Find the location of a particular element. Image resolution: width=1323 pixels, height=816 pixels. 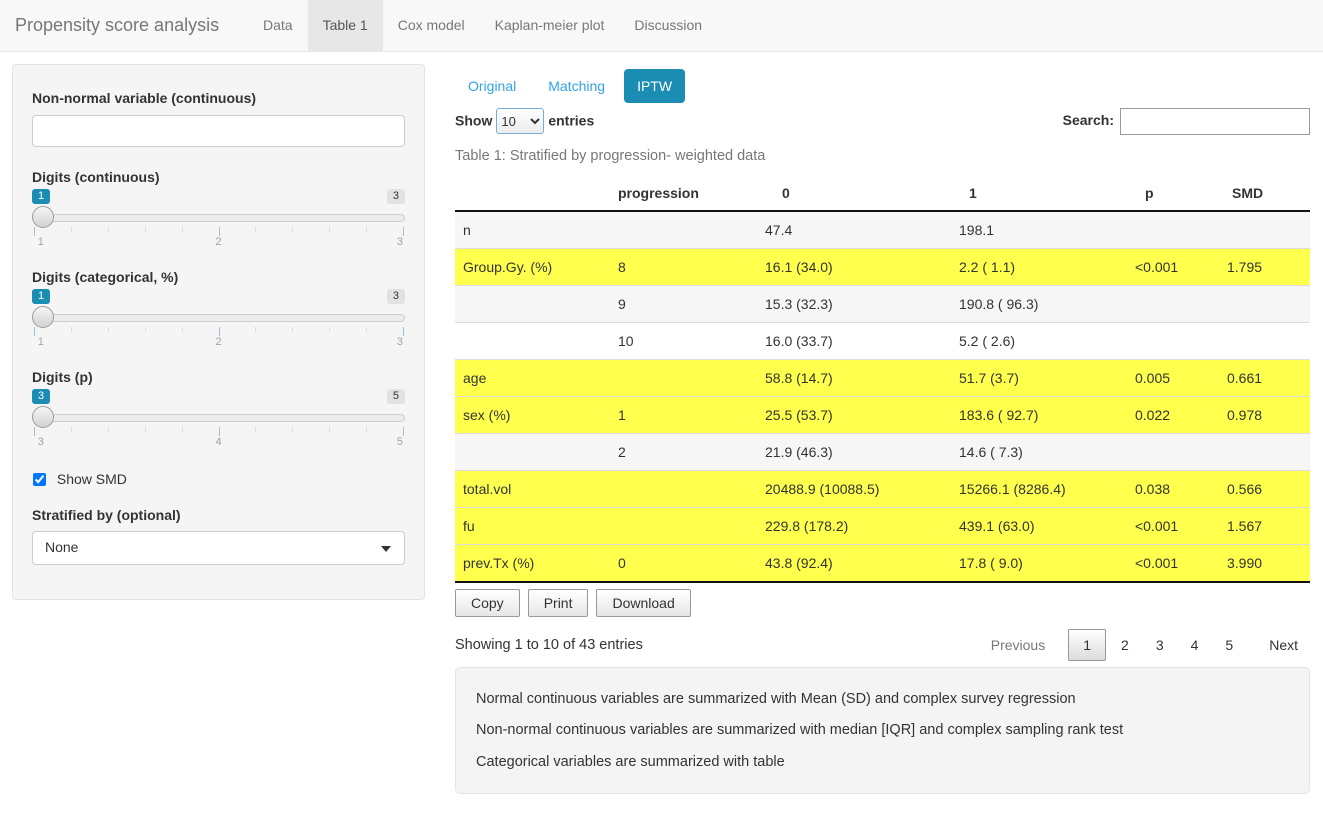

show-smd-option: Show SMD is located at coordinates (218, 479).